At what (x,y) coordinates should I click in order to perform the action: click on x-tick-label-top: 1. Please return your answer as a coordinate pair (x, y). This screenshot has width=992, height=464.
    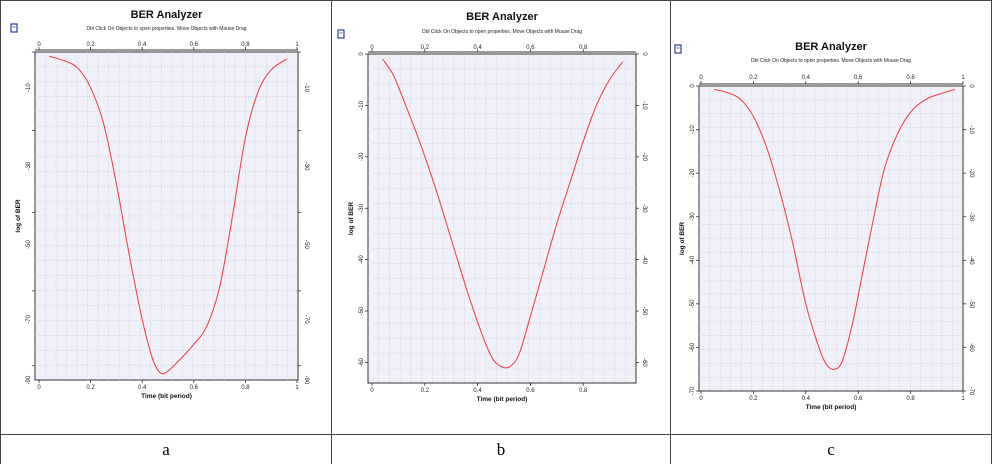
    Looking at the image, I should click on (963, 78).